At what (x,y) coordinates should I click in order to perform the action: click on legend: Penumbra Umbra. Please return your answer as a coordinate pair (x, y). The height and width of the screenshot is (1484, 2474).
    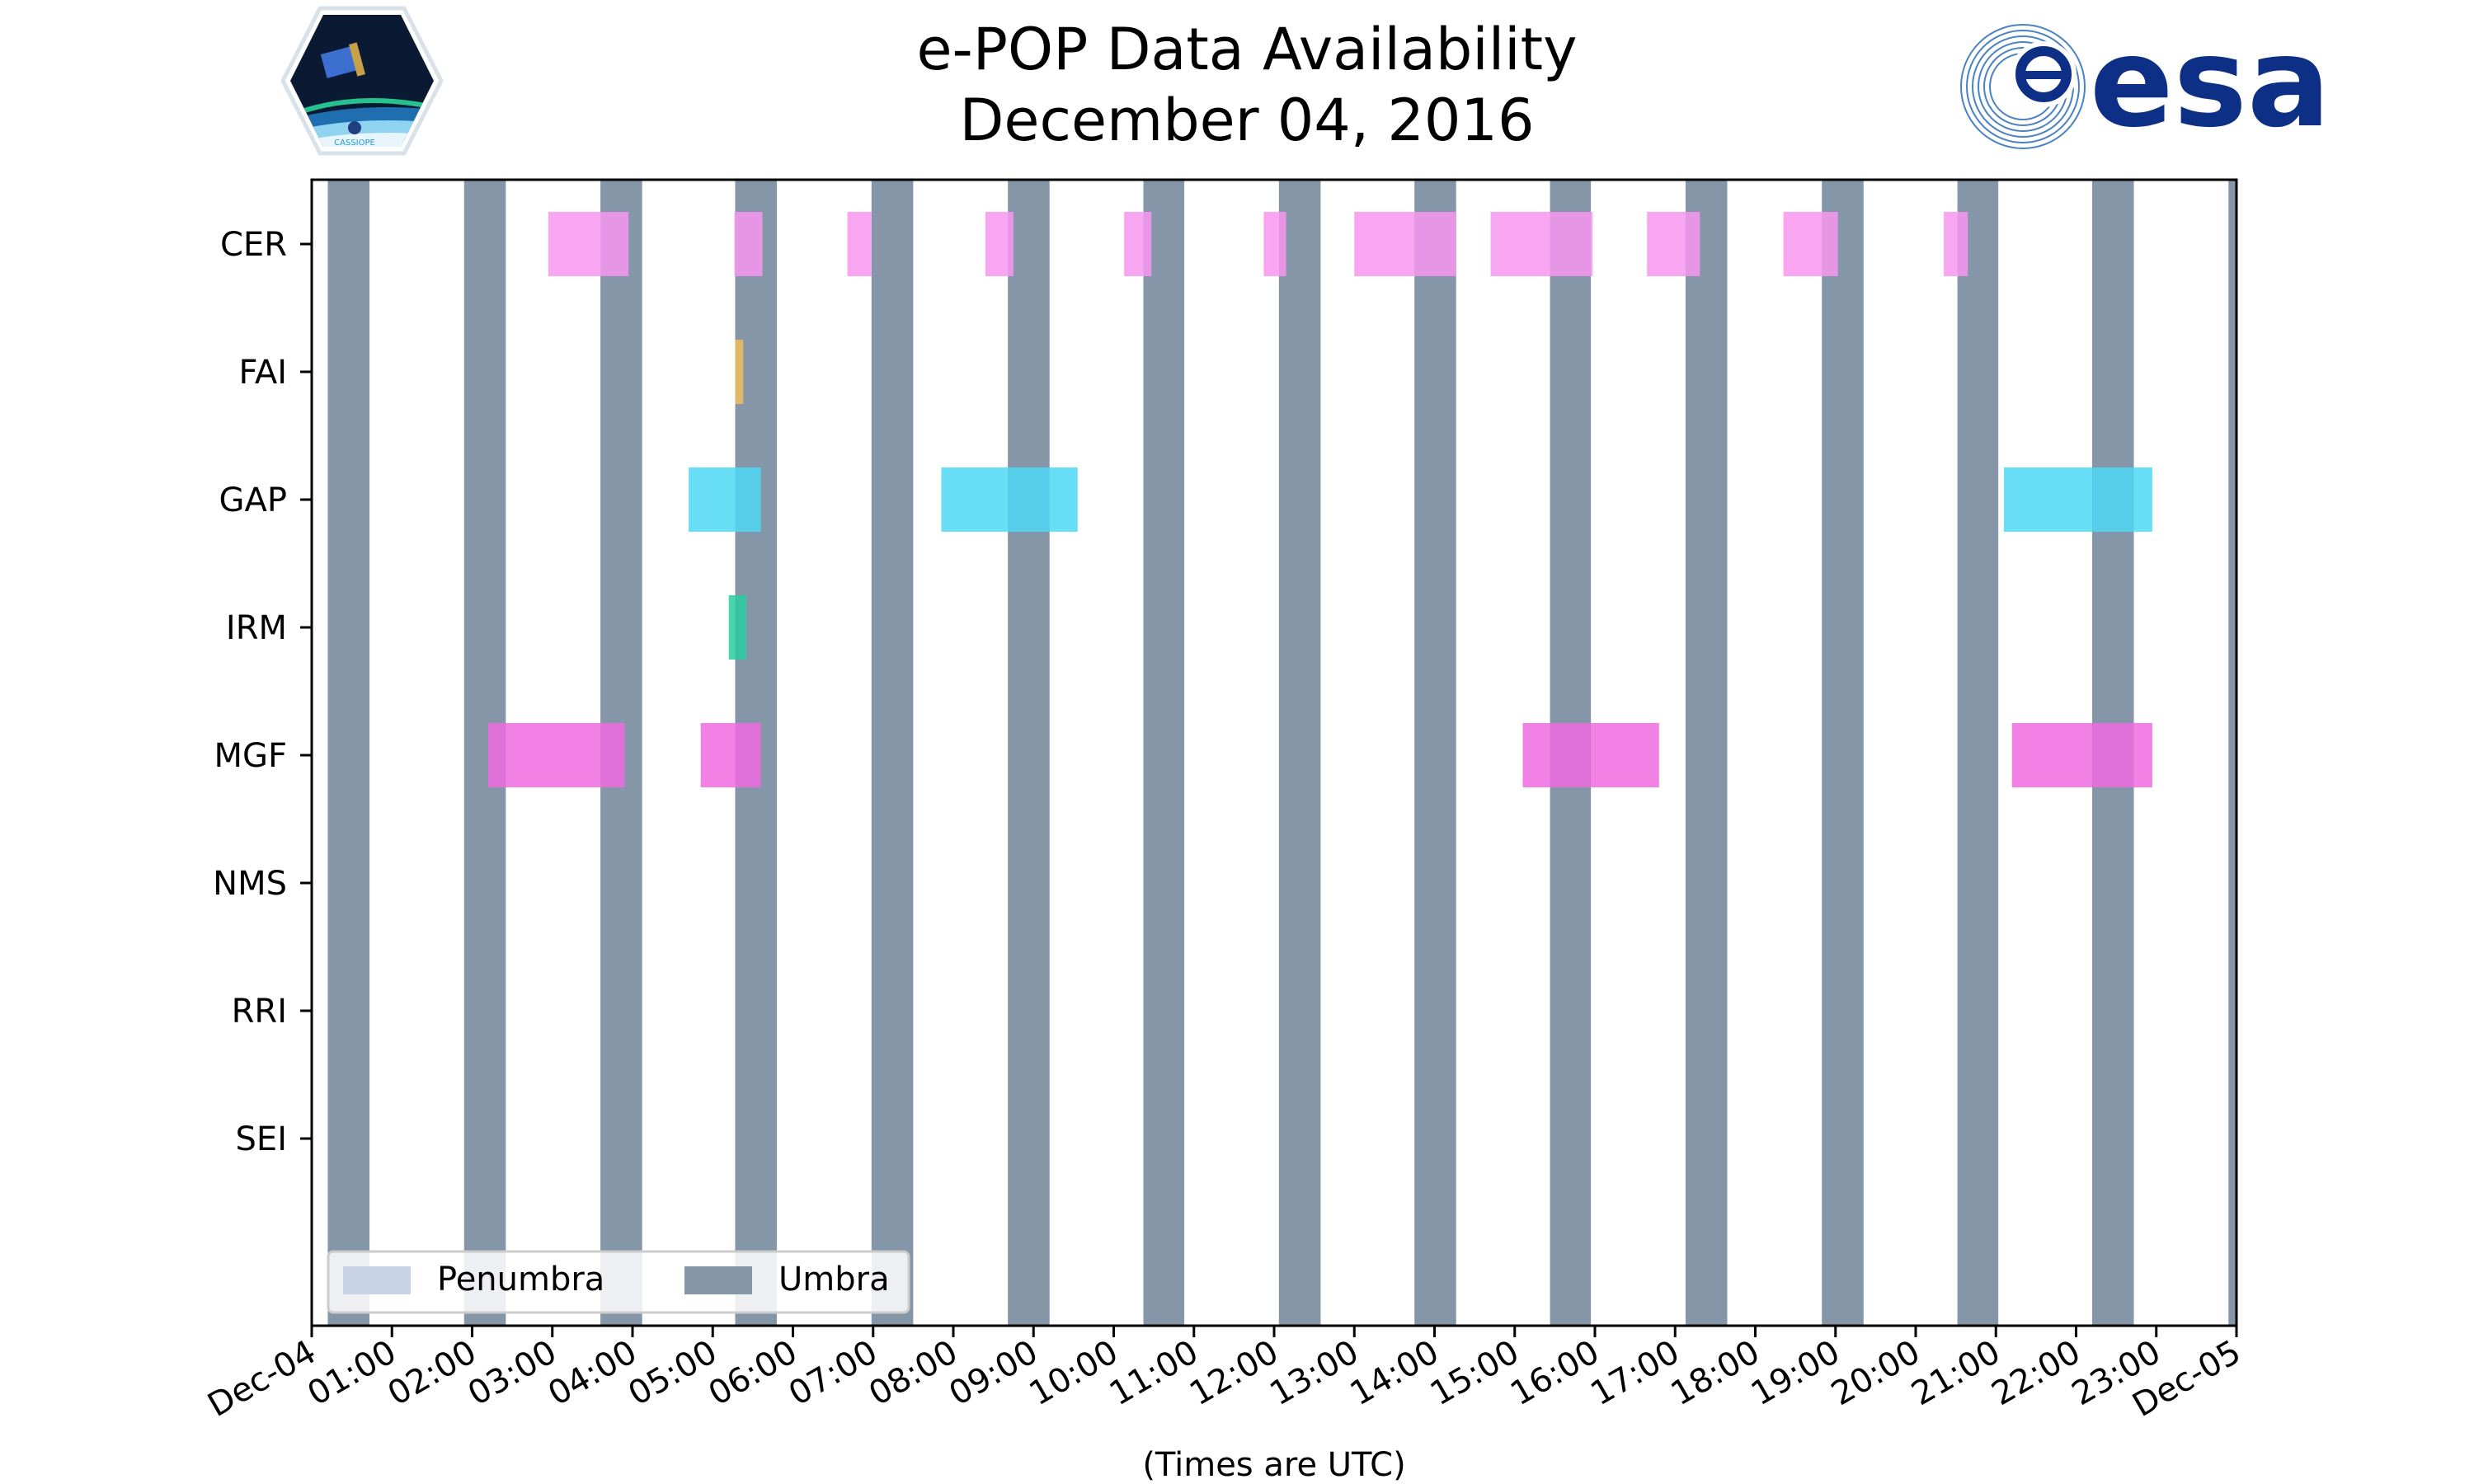
    Looking at the image, I should click on (618, 1282).